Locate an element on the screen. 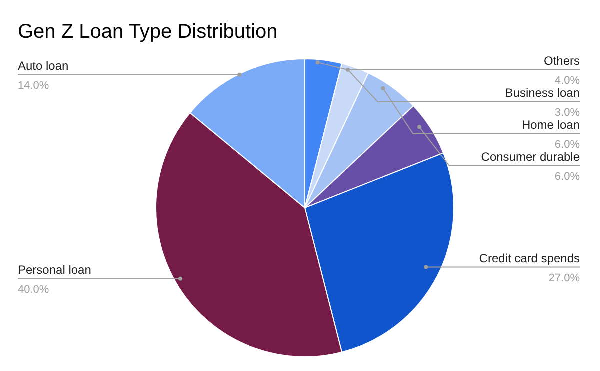 This screenshot has height=371, width=600. chart-title: Gen Z Loan Type Distribution is located at coordinates (148, 32).